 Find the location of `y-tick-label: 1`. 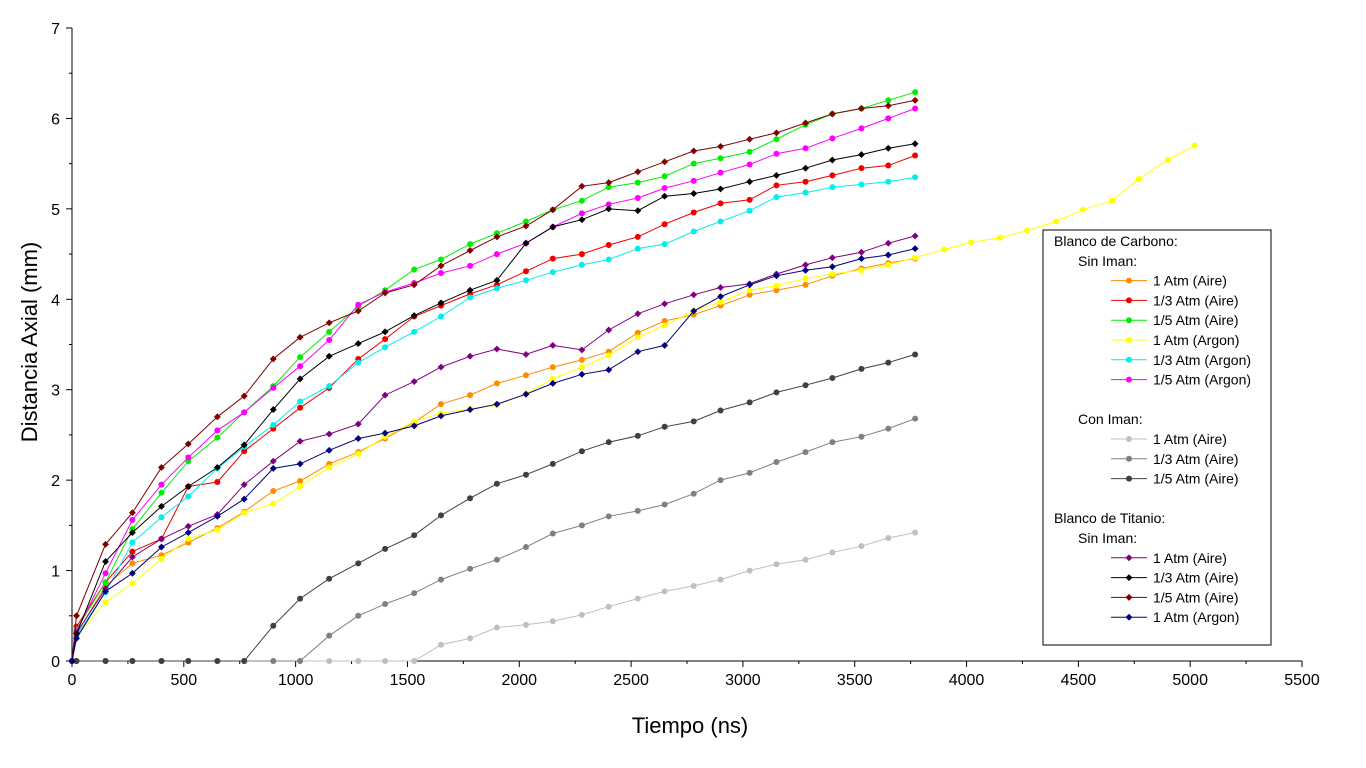

y-tick-label: 1 is located at coordinates (55, 572).